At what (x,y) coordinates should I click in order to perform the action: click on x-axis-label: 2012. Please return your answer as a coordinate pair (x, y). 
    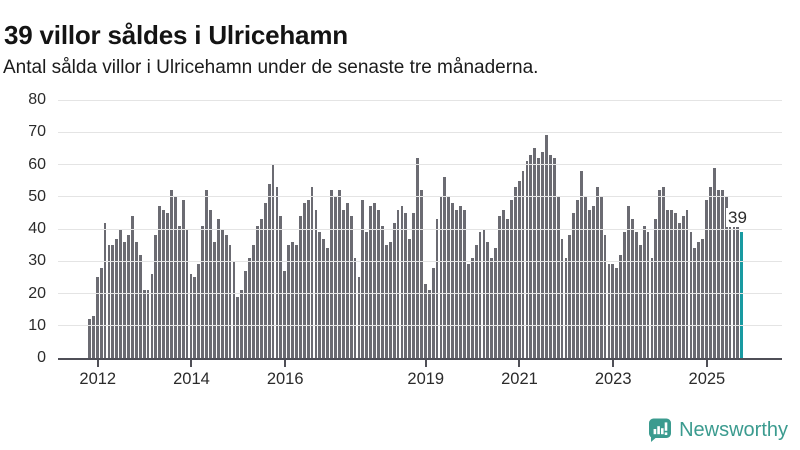
    Looking at the image, I should click on (98, 379).